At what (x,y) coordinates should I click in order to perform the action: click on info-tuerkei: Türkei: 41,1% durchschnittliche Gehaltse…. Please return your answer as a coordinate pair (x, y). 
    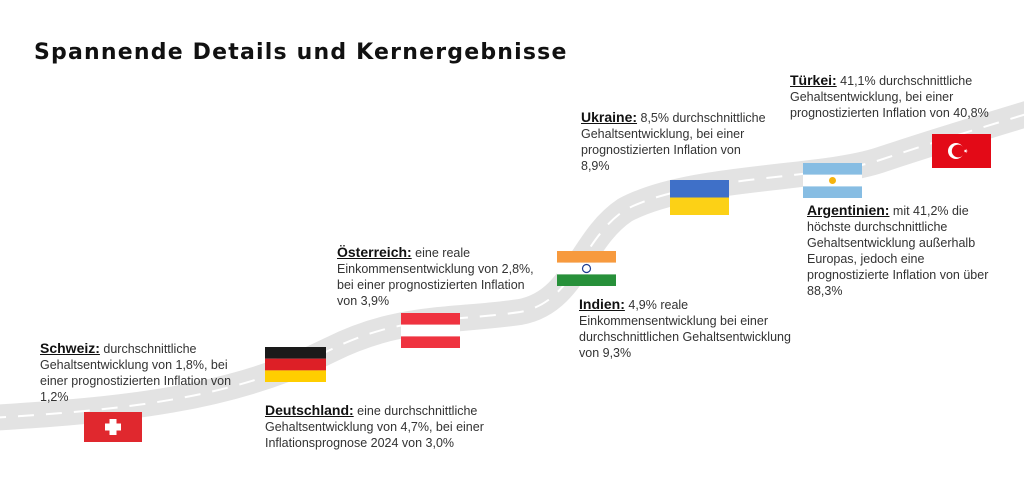
    Looking at the image, I should click on (890, 96).